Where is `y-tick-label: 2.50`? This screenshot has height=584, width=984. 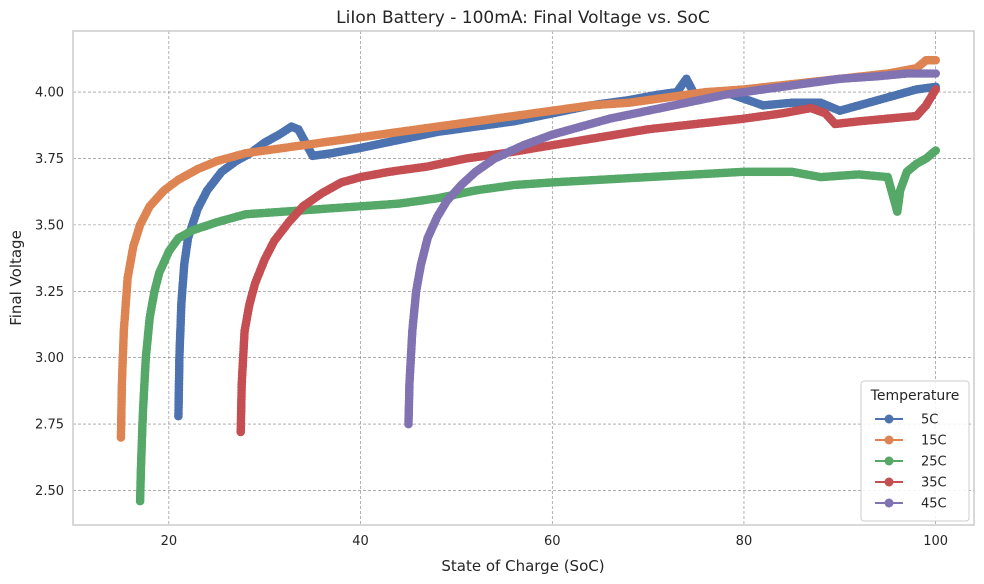 y-tick-label: 2.50 is located at coordinates (49, 491).